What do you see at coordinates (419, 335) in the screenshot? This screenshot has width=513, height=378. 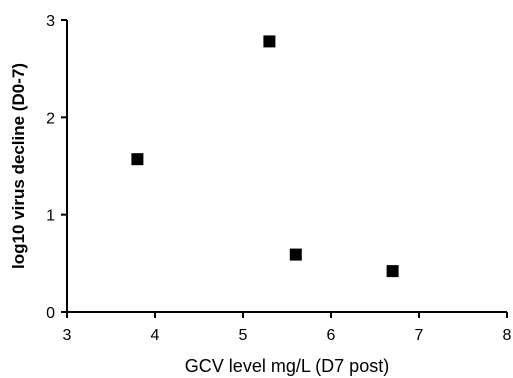 I see `x-tick-label: 7` at bounding box center [419, 335].